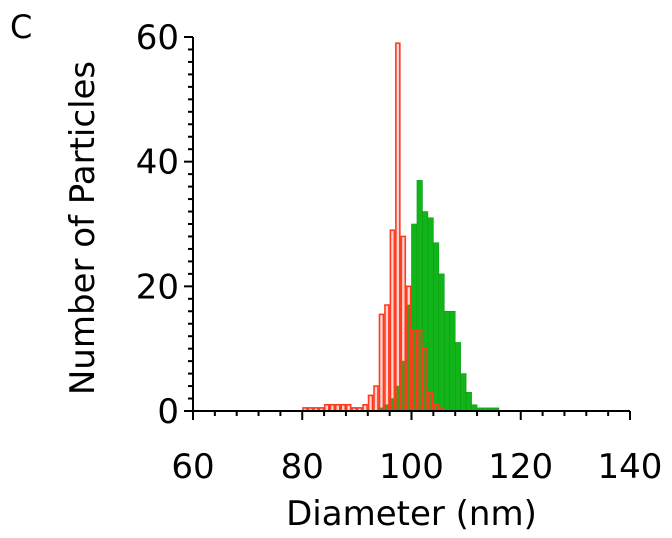  I want to click on y-tick-label: 40, so click(157, 163).